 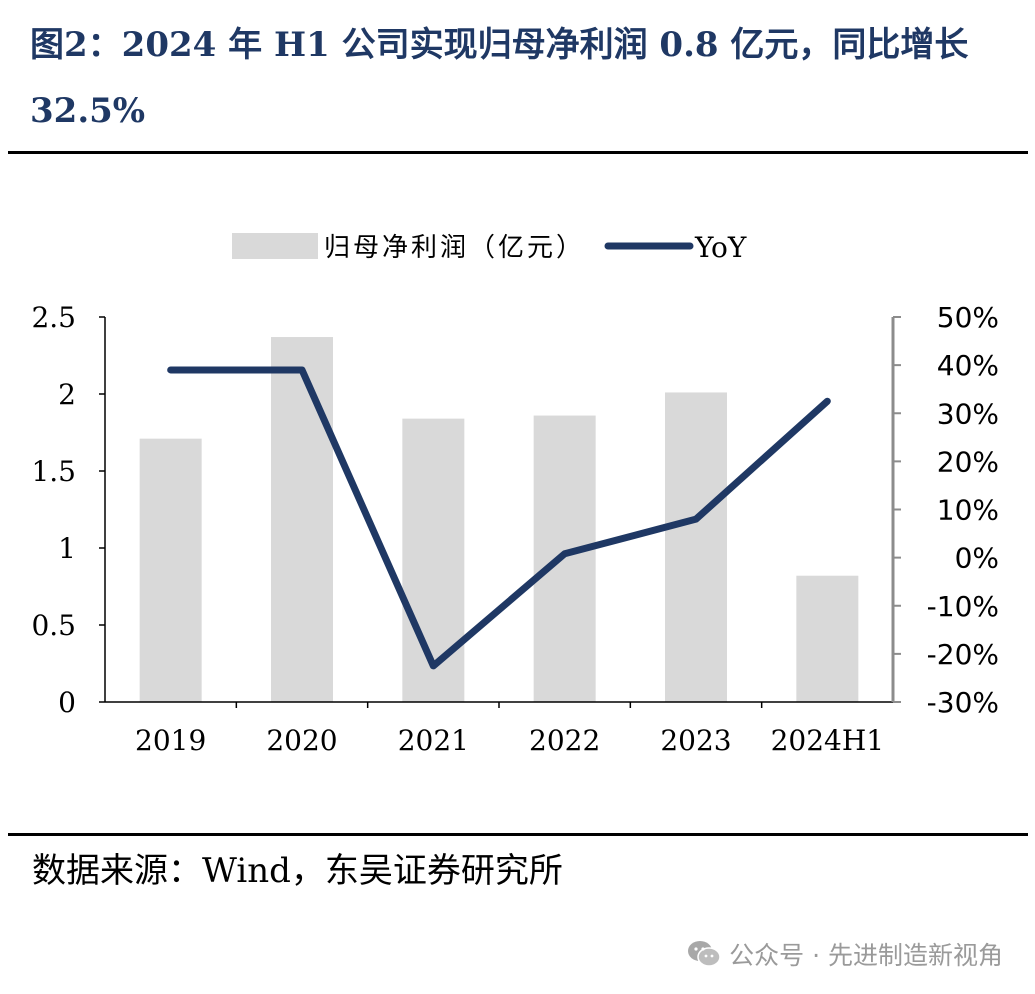 What do you see at coordinates (170, 570) in the screenshot?
I see `bar-2019` at bounding box center [170, 570].